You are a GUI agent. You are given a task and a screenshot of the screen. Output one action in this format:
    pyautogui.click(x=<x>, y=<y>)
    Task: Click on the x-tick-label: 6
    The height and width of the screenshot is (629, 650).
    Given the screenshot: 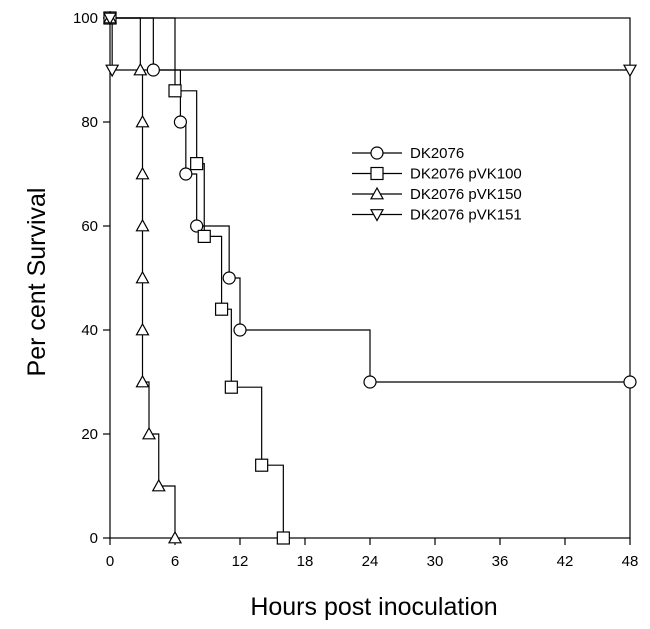 What is the action you would take?
    pyautogui.click(x=175, y=561)
    